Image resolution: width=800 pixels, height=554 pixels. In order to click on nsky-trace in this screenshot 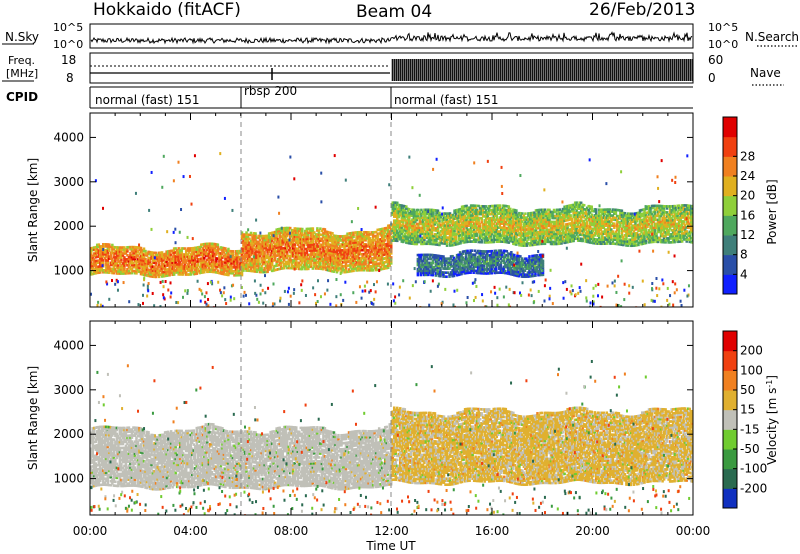, I will do `click(391, 38)`.